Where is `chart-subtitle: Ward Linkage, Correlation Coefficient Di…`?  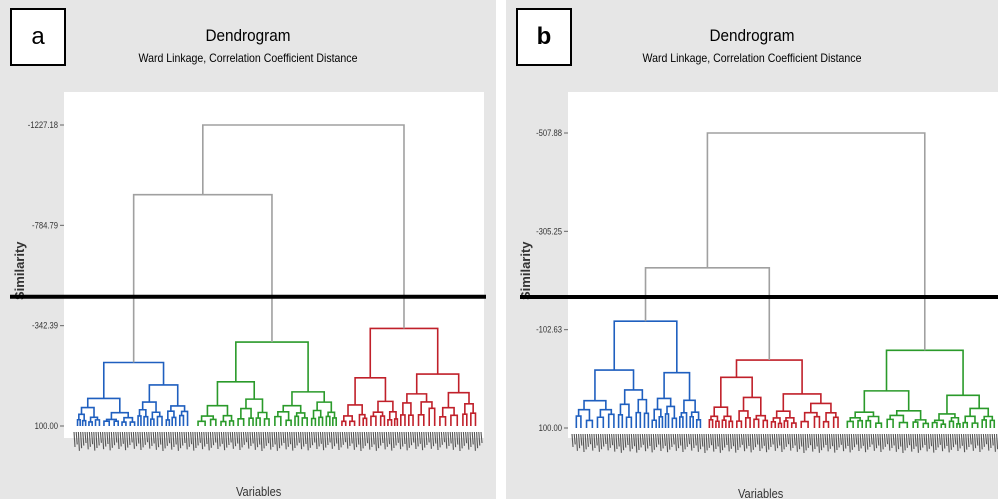 chart-subtitle: Ward Linkage, Correlation Coefficient Di… is located at coordinates (248, 58).